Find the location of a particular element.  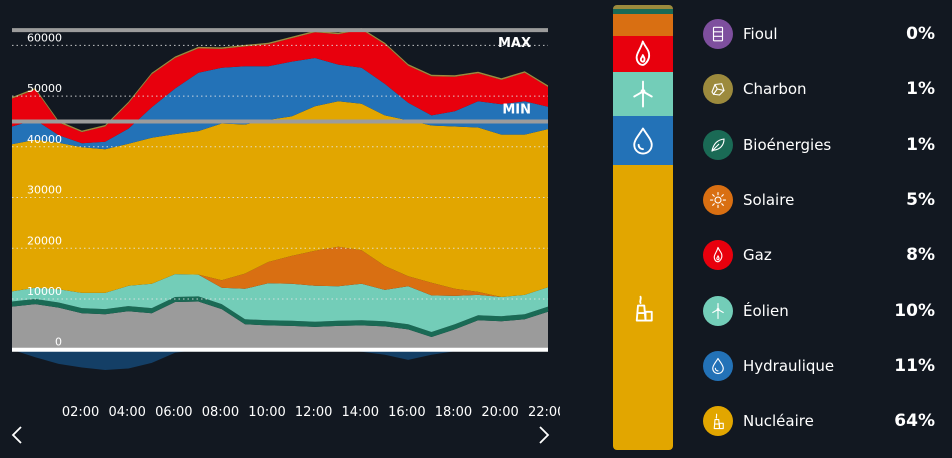

area-eolien is located at coordinates (280, 303).